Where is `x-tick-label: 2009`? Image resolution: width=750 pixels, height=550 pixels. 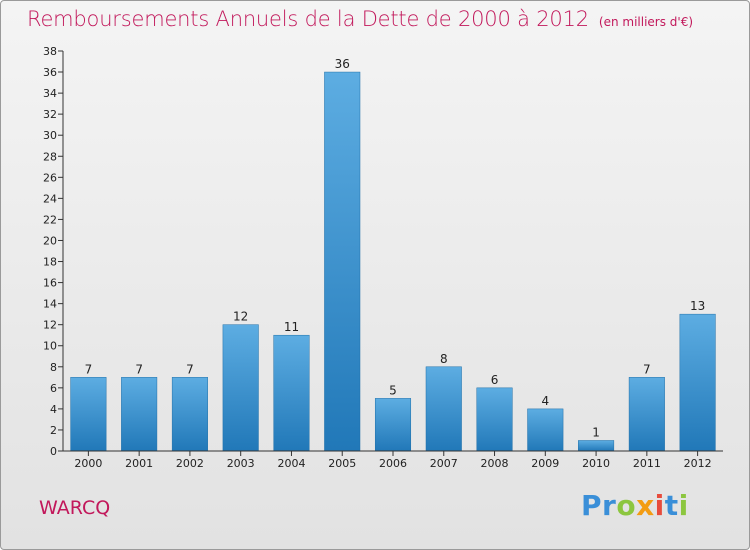 x-tick-label: 2009 is located at coordinates (545, 463).